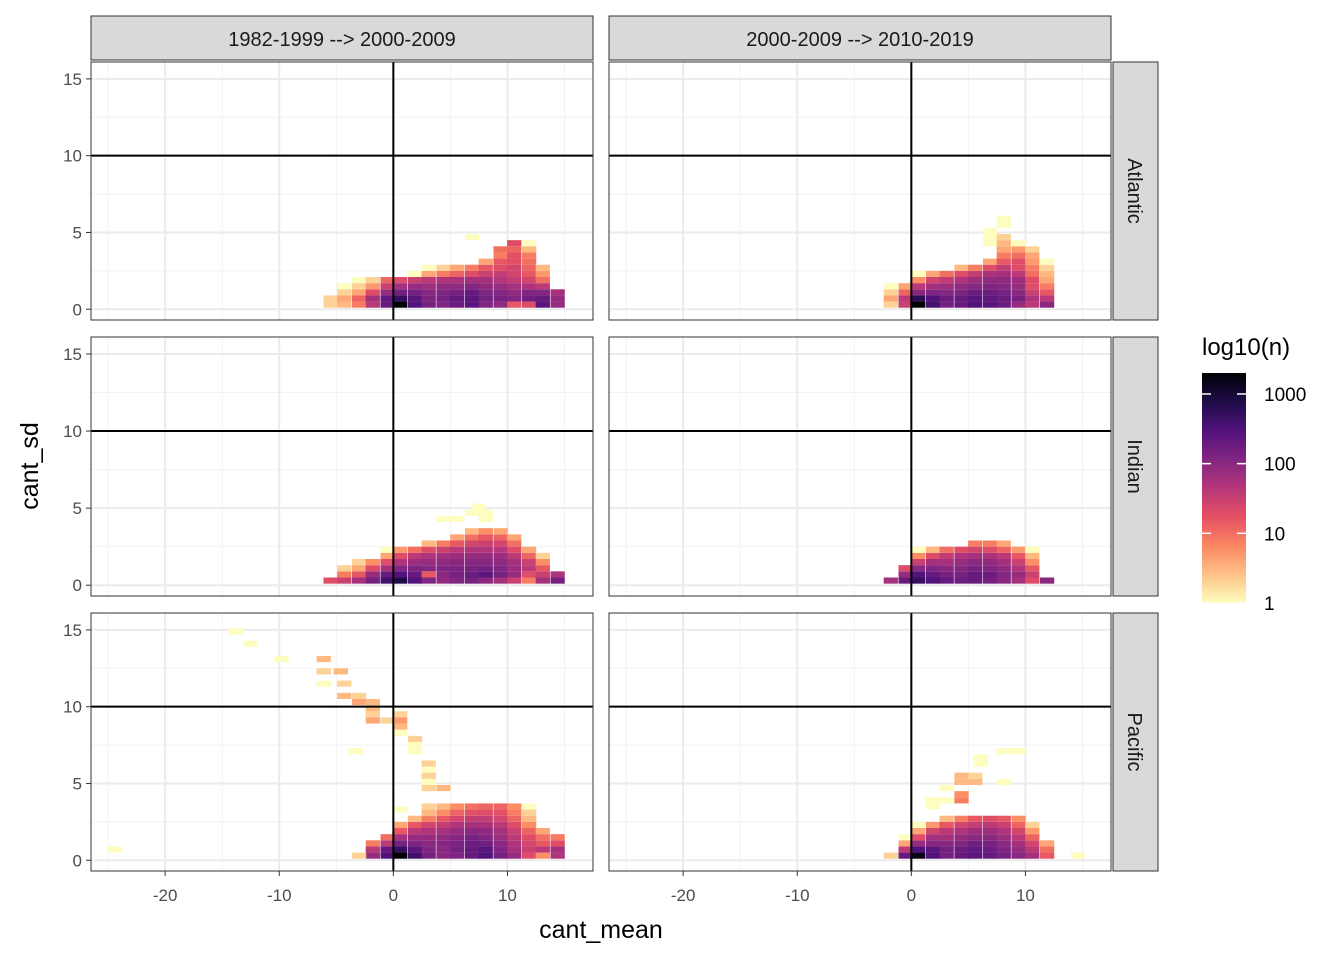 The height and width of the screenshot is (960, 1344). Describe the element at coordinates (860, 466) in the screenshot. I see `panel-border` at that location.